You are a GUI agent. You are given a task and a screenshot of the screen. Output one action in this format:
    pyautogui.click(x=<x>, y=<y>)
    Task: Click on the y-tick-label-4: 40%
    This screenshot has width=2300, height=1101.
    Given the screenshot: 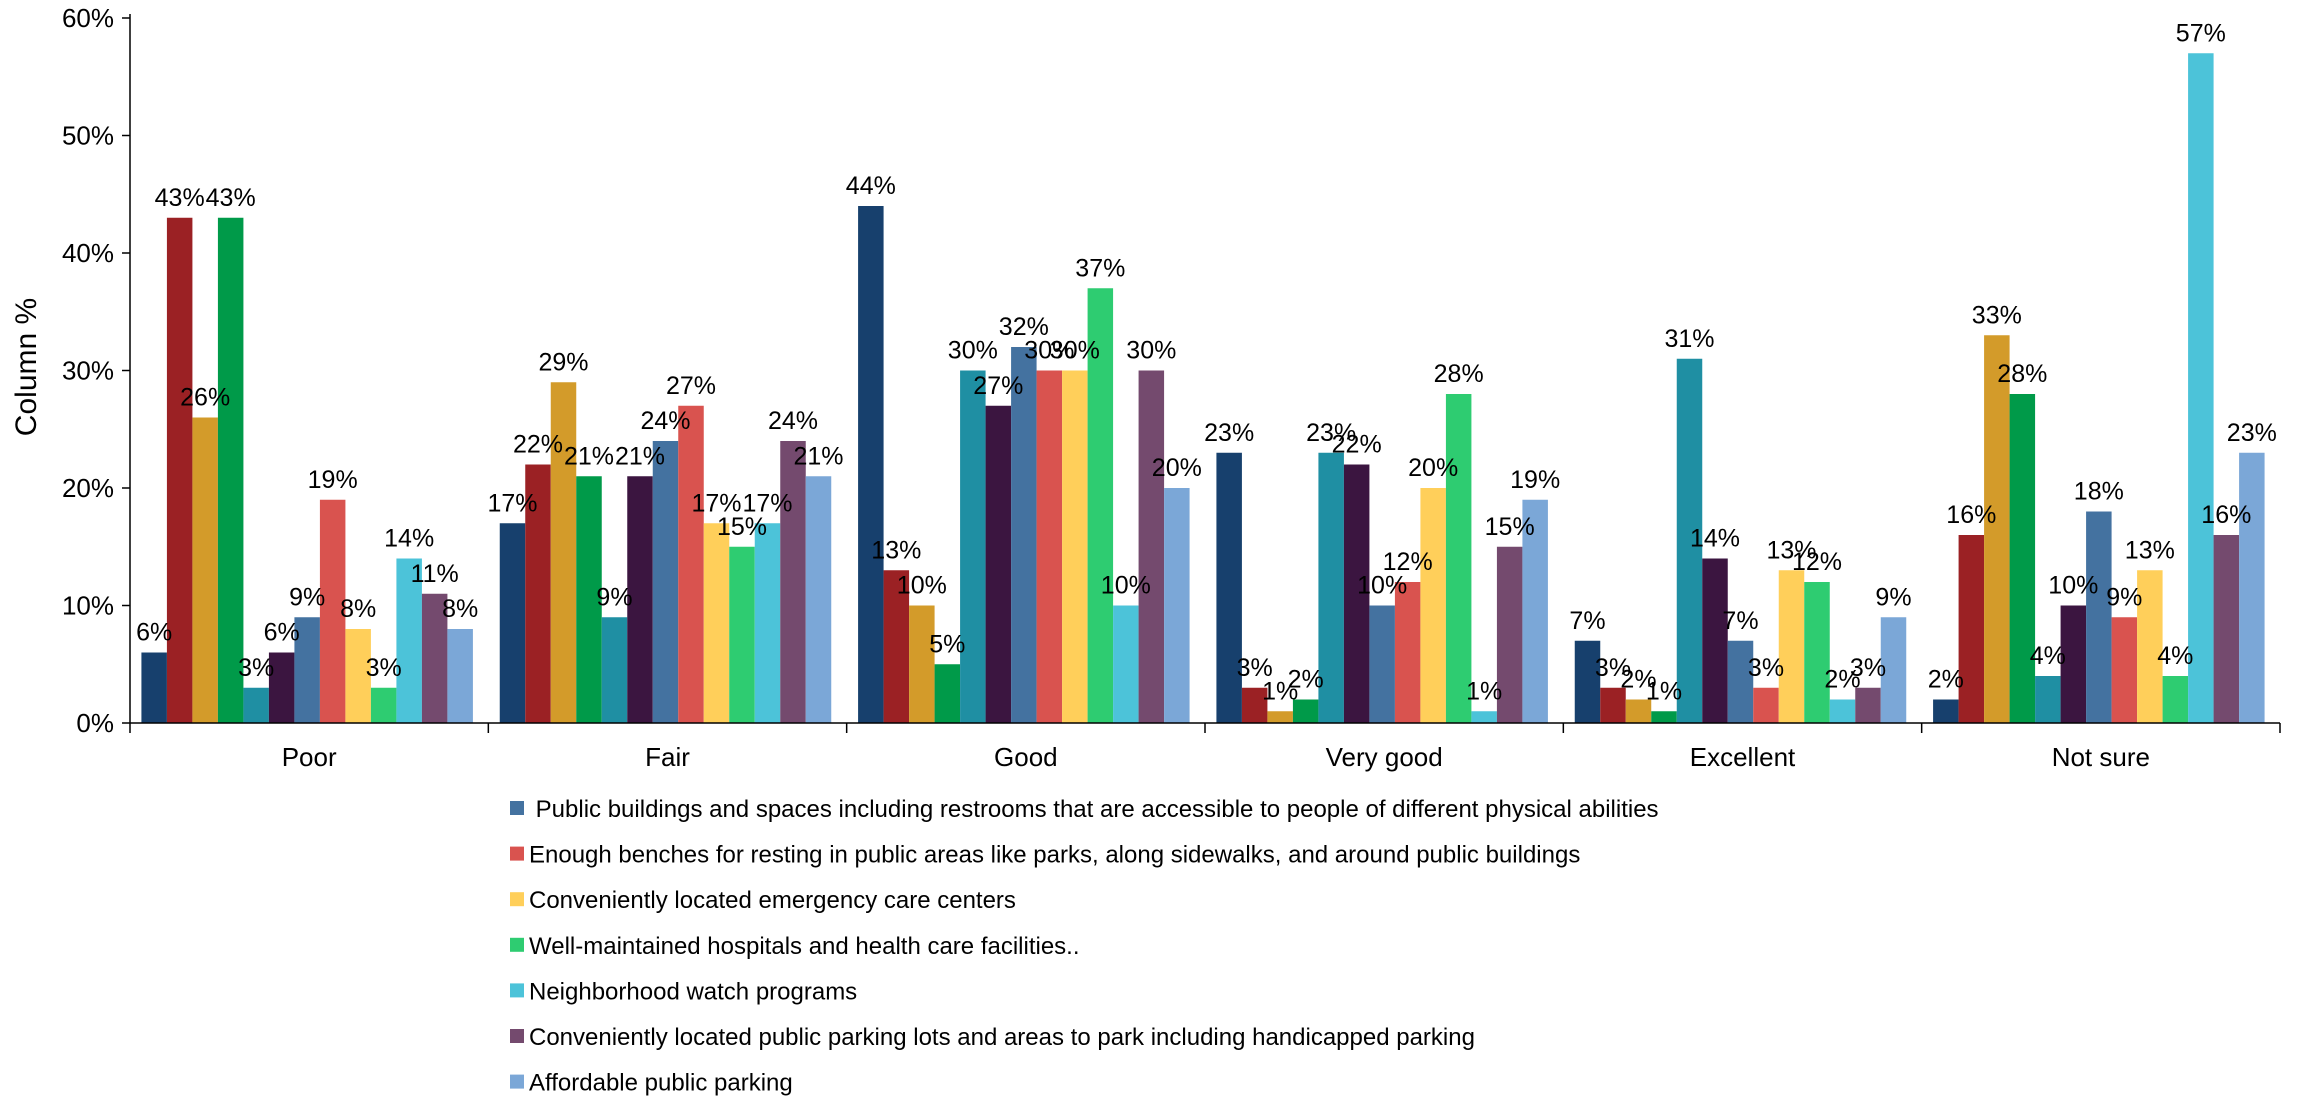 What is the action you would take?
    pyautogui.click(x=88, y=253)
    